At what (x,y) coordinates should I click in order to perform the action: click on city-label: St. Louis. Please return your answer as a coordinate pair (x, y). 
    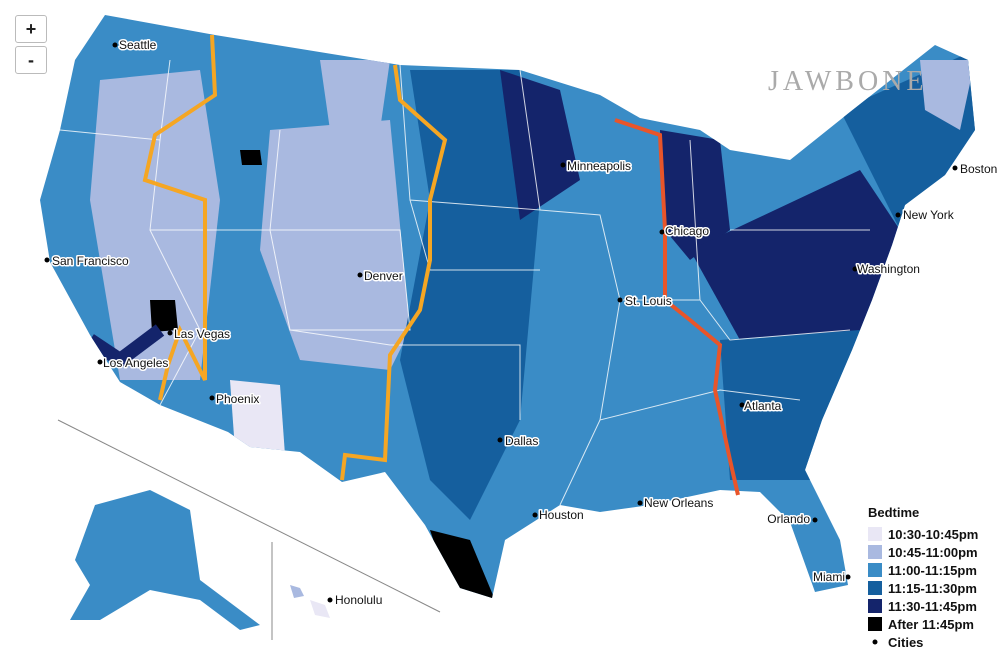
    Looking at the image, I should click on (648, 301).